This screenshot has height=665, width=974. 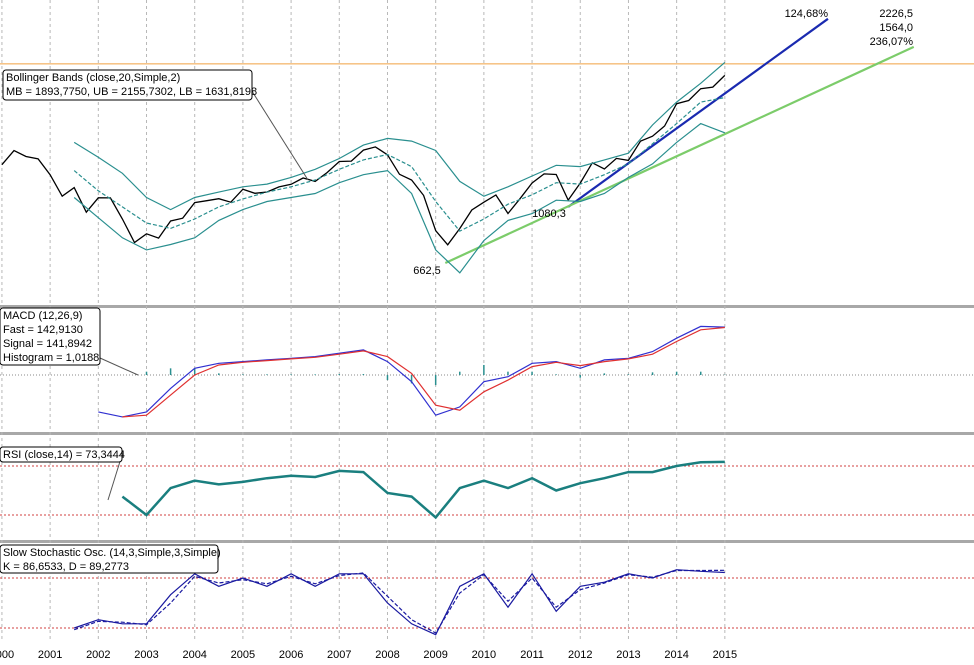 What do you see at coordinates (896, 28) in the screenshot?
I see `annotation: 1564,0` at bounding box center [896, 28].